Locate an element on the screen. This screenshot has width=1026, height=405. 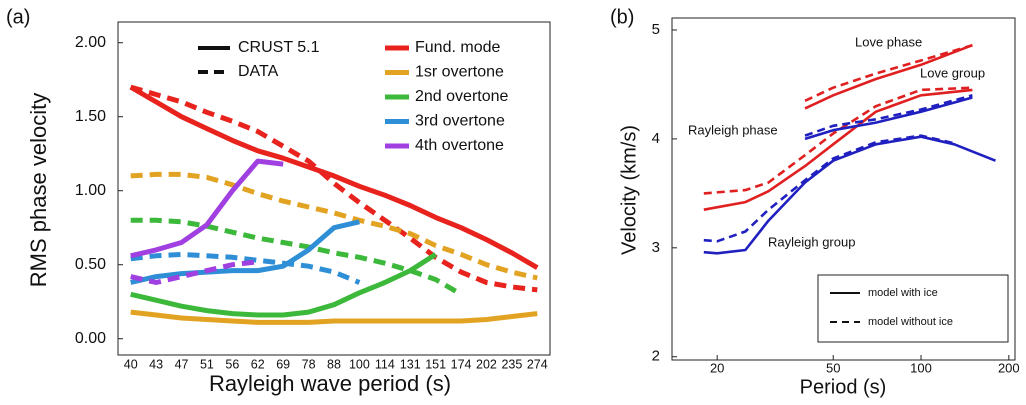
series-label: Rayleigh phase is located at coordinates (733, 129).